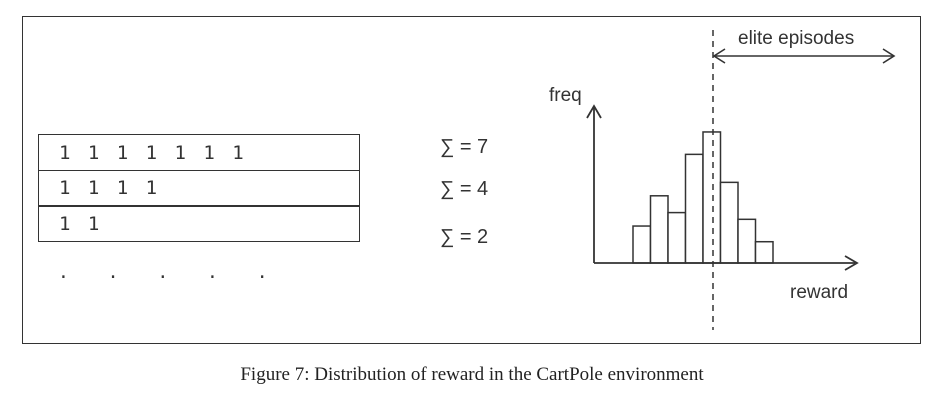 The image size is (944, 400). I want to click on histogram-bars, so click(703, 197).